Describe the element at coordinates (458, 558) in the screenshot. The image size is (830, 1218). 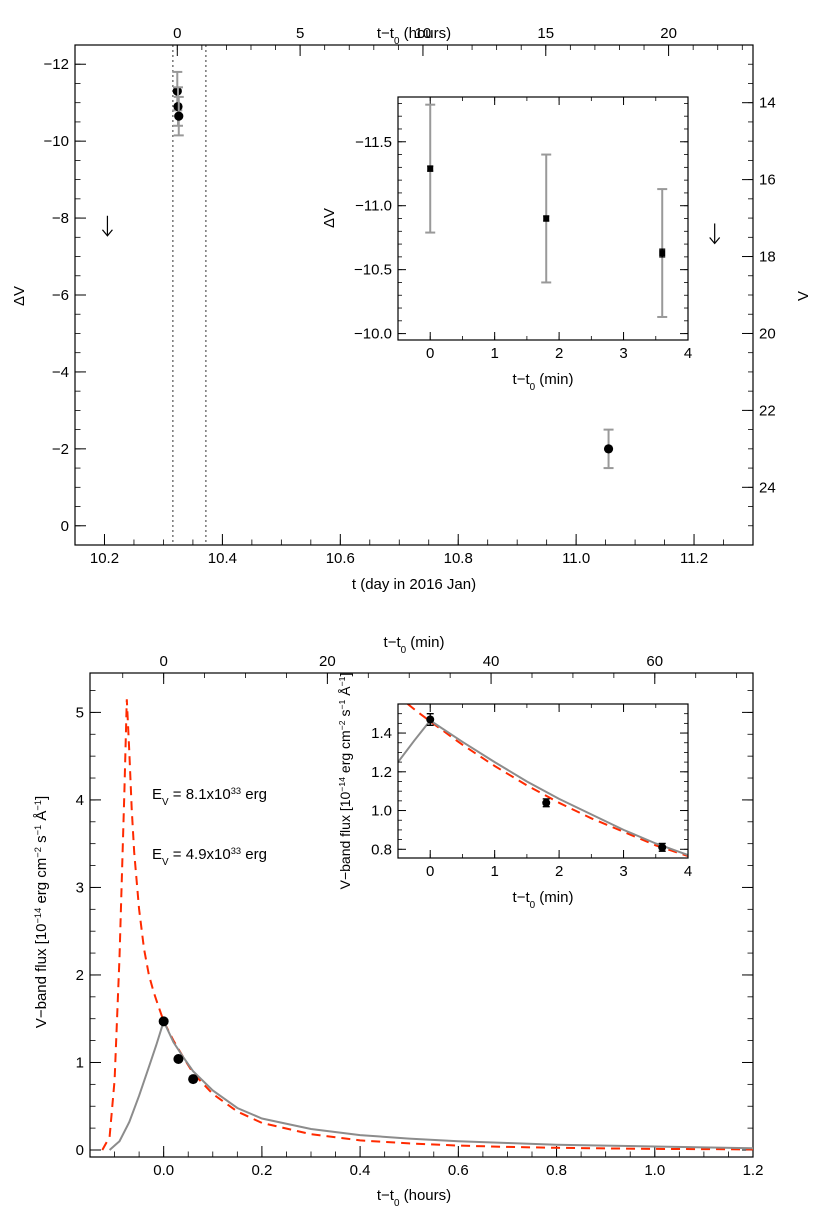
I see `x-tick-label: 10.8` at that location.